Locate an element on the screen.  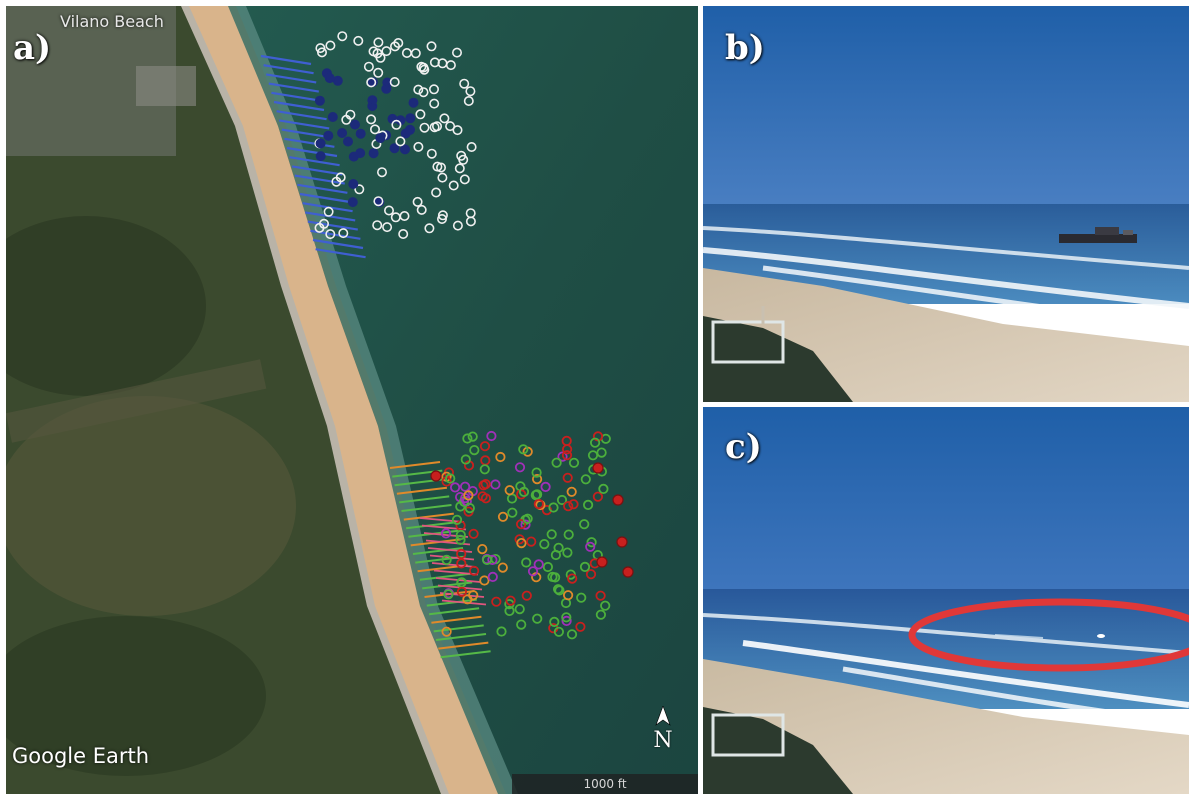
sky is located at coordinates (946, 502).